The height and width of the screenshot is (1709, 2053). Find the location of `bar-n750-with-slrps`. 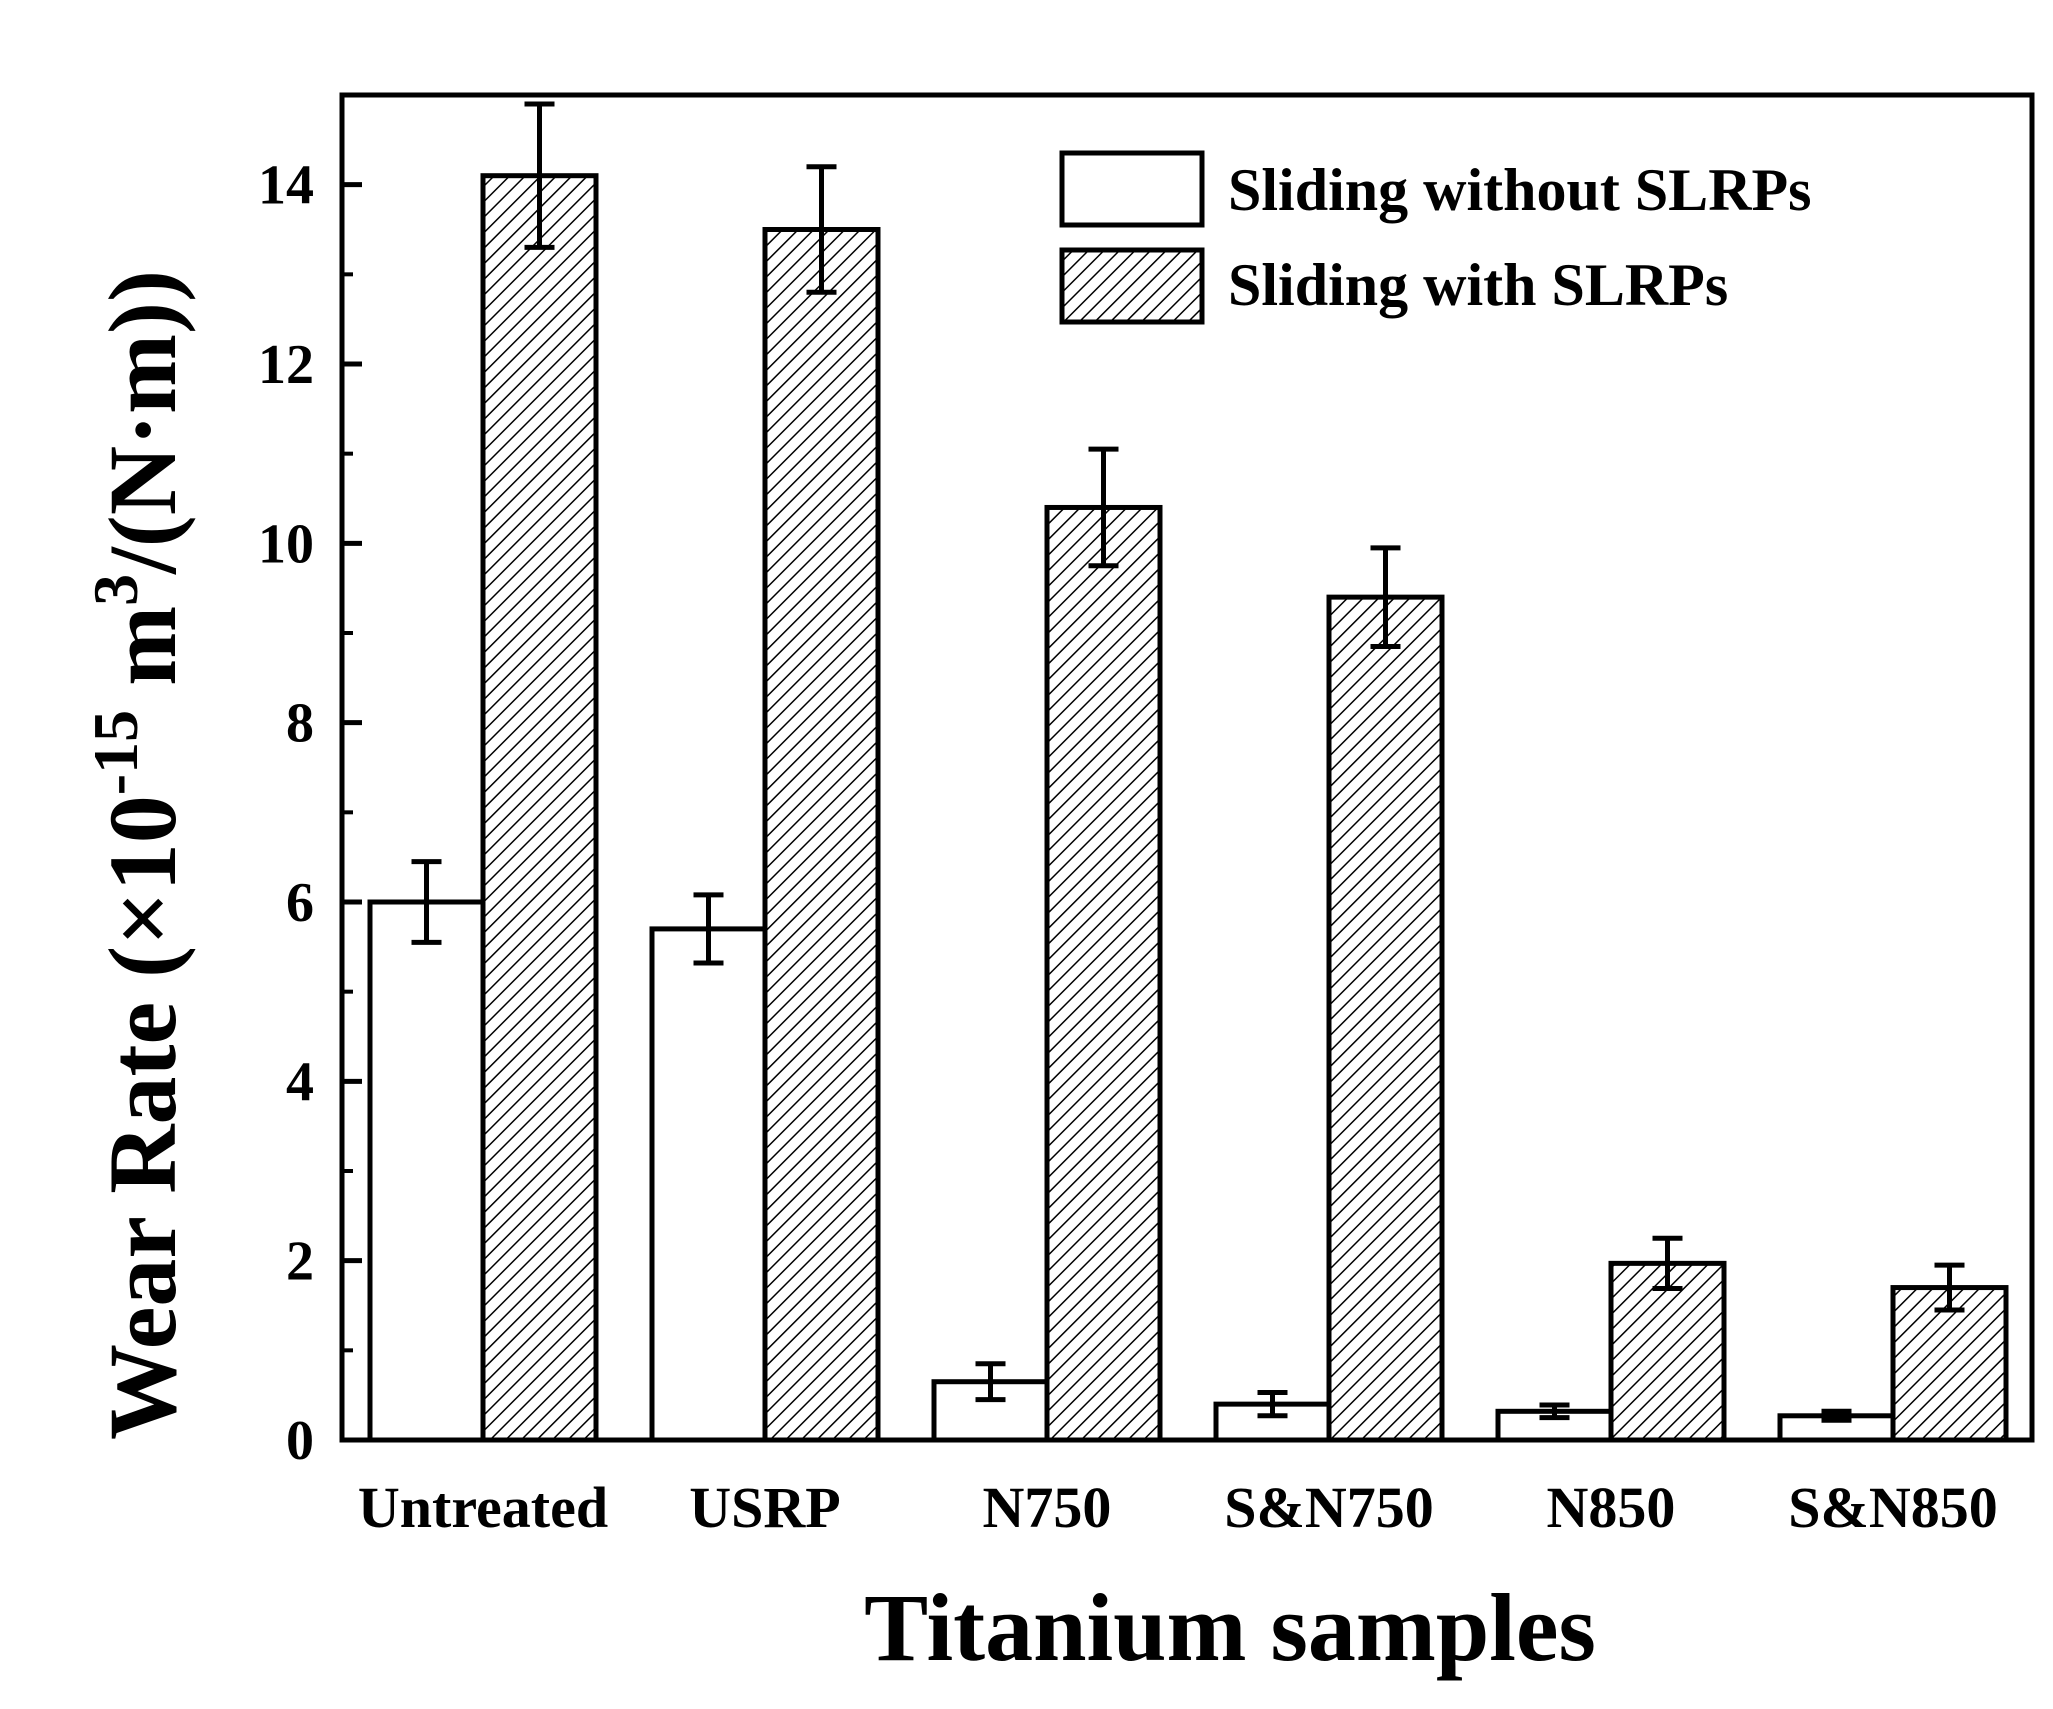

bar-n750-with-slrps is located at coordinates (1103, 973).